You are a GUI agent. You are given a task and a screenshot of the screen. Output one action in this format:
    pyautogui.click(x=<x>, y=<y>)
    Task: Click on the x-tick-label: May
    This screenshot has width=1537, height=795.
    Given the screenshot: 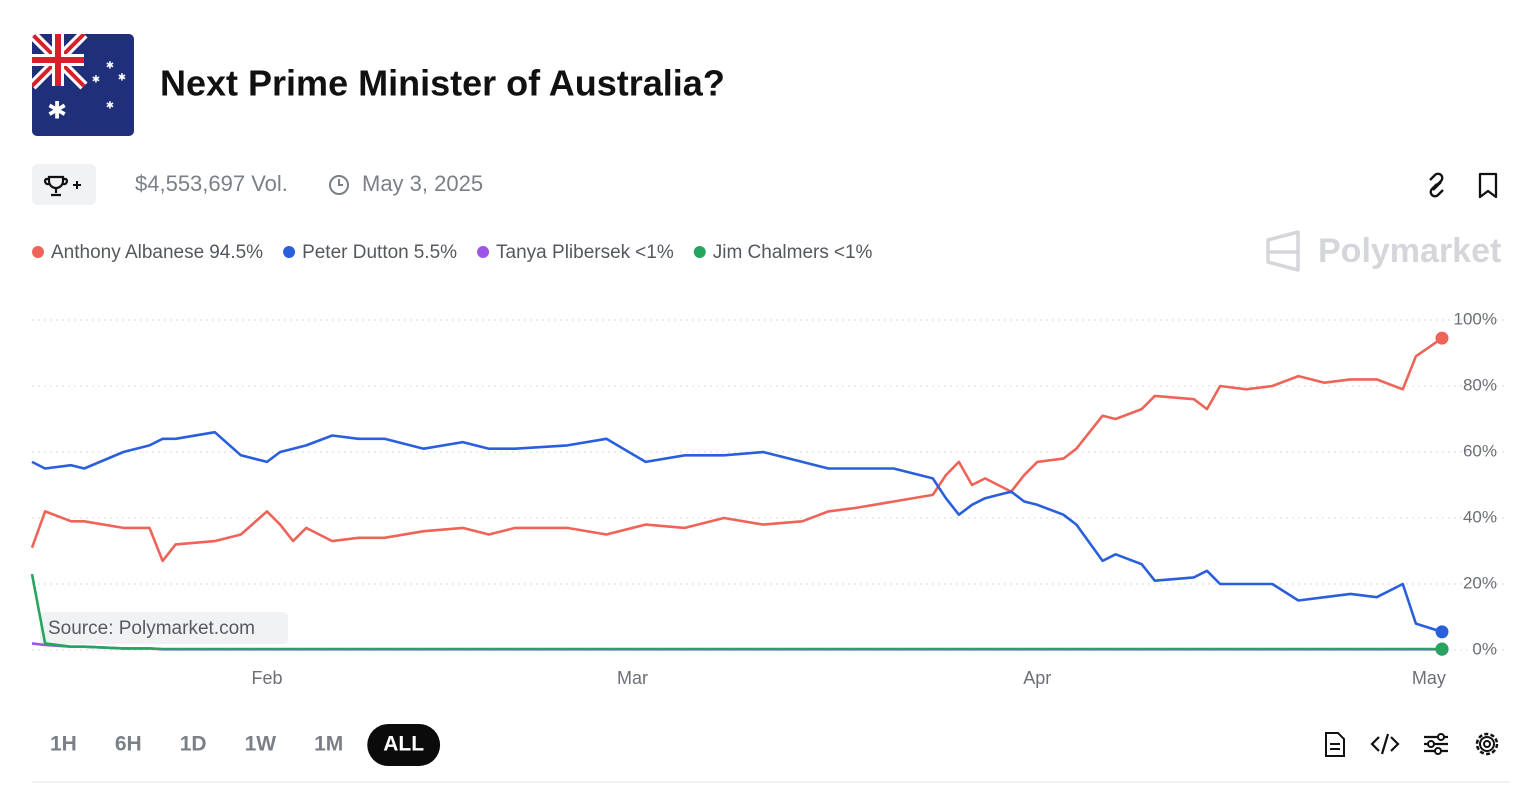 What is the action you would take?
    pyautogui.click(x=1429, y=678)
    